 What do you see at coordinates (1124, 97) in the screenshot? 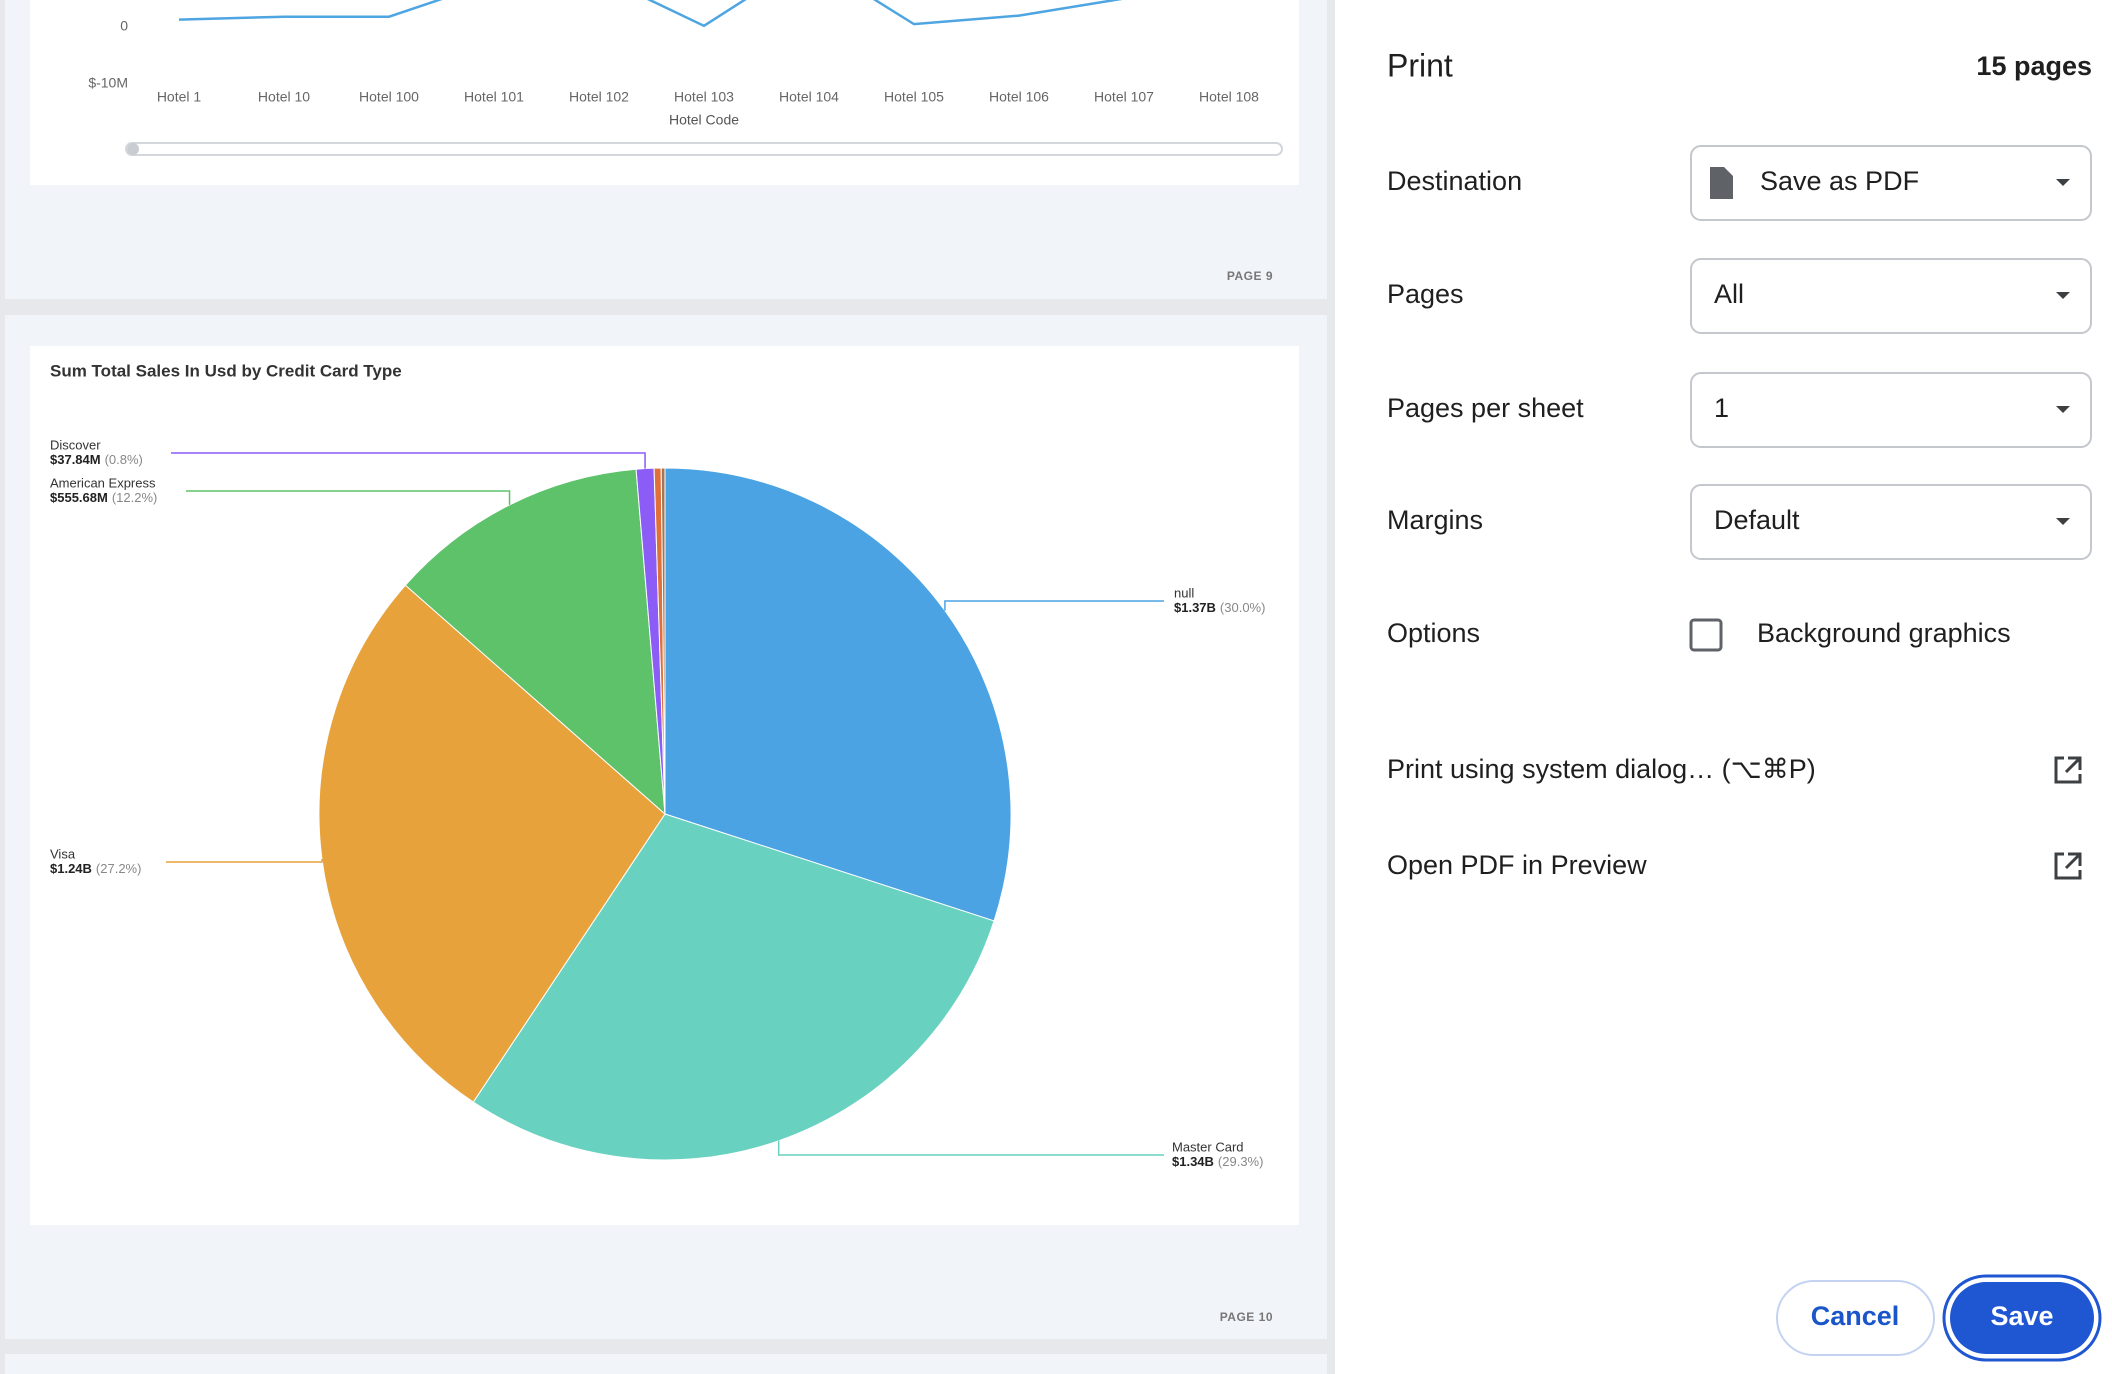
I see `x-tick-label: Hotel 107` at bounding box center [1124, 97].